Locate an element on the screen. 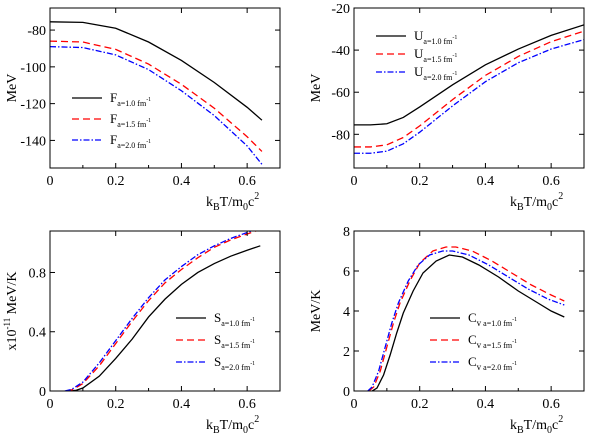 Image resolution: width=607 pixels, height=436 pixels. y-tick-label: 8 is located at coordinates (346, 232).